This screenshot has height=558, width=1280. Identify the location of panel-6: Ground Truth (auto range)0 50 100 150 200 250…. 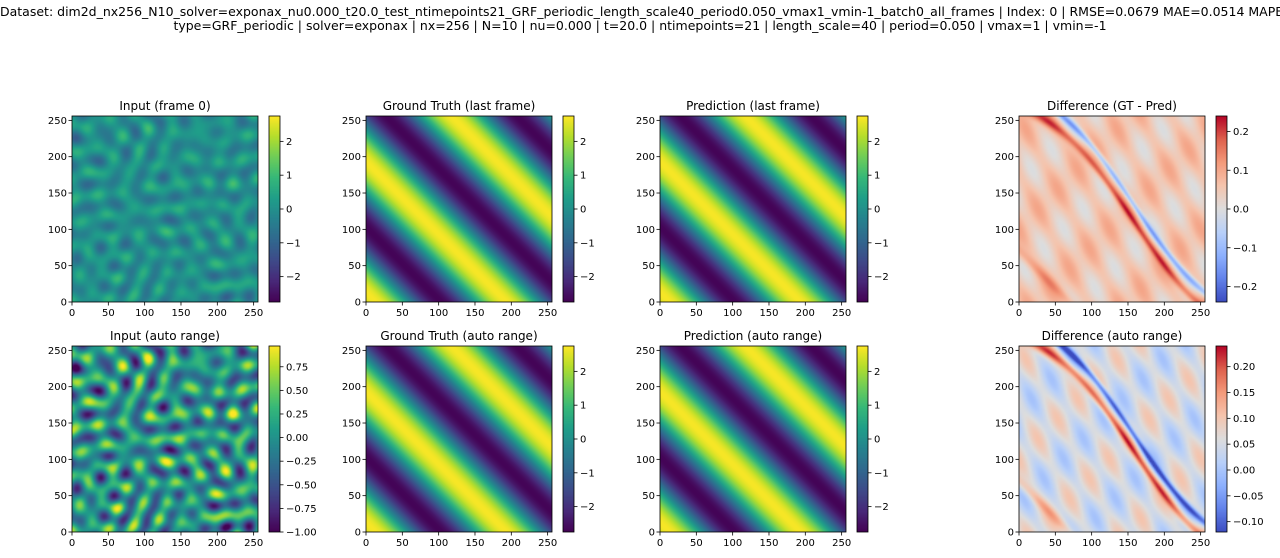
(468, 439).